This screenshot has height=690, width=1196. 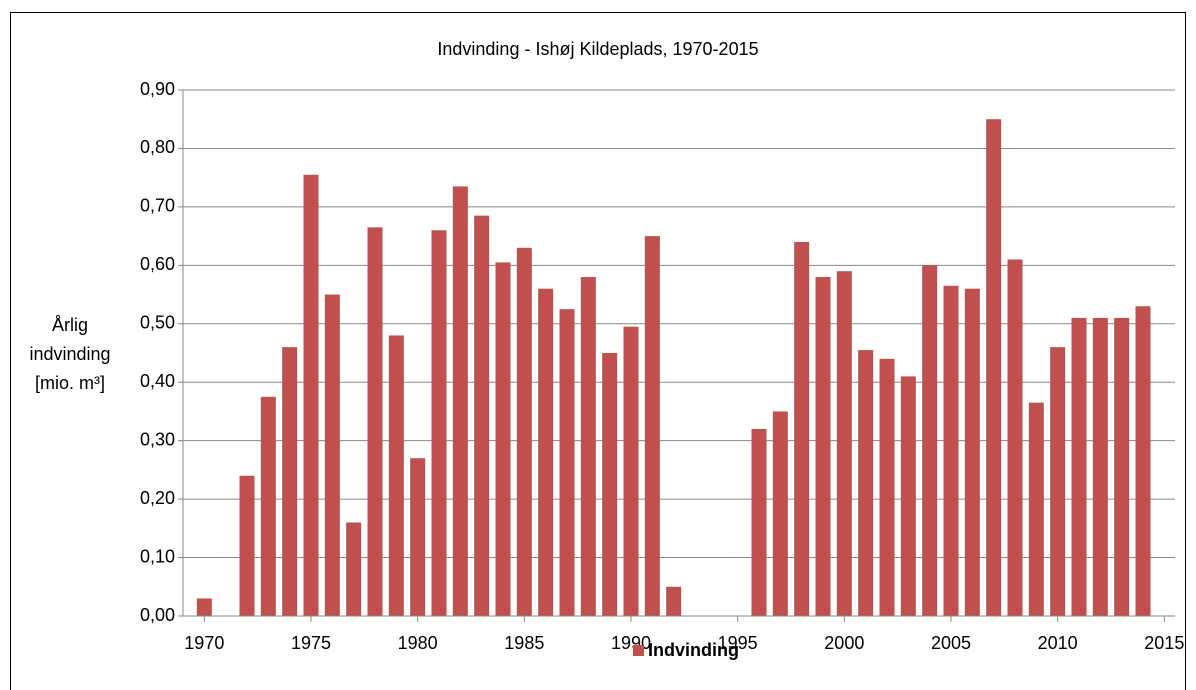 I want to click on chart-title: Indvinding - Ishøj Kildeplads, 1970-2015, so click(x=597, y=49).